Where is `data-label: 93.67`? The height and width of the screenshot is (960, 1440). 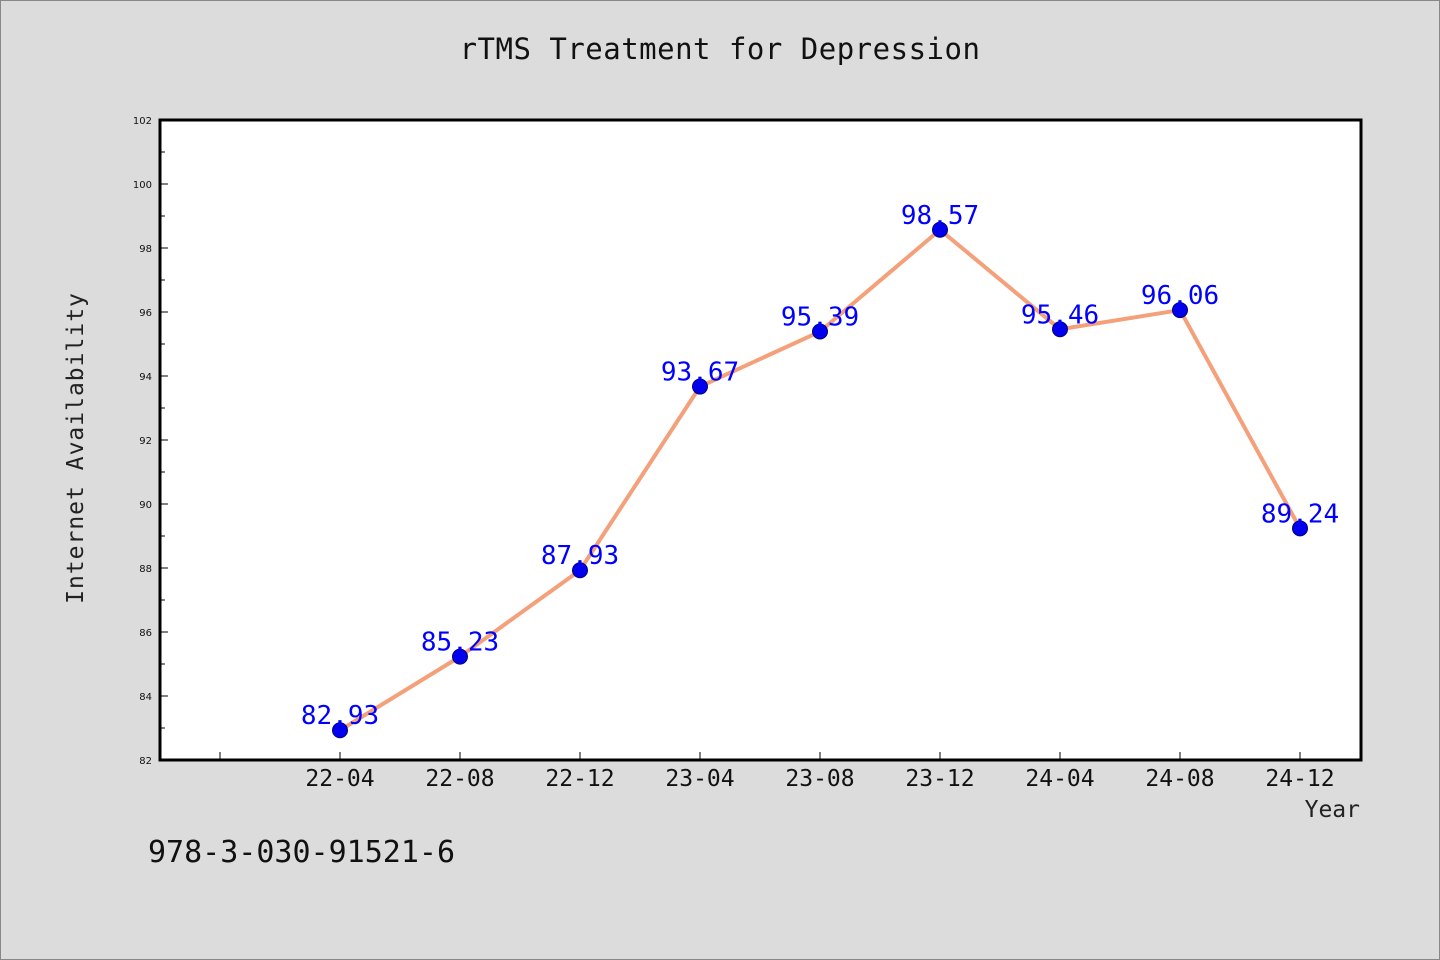
data-label: 93.67 is located at coordinates (700, 373).